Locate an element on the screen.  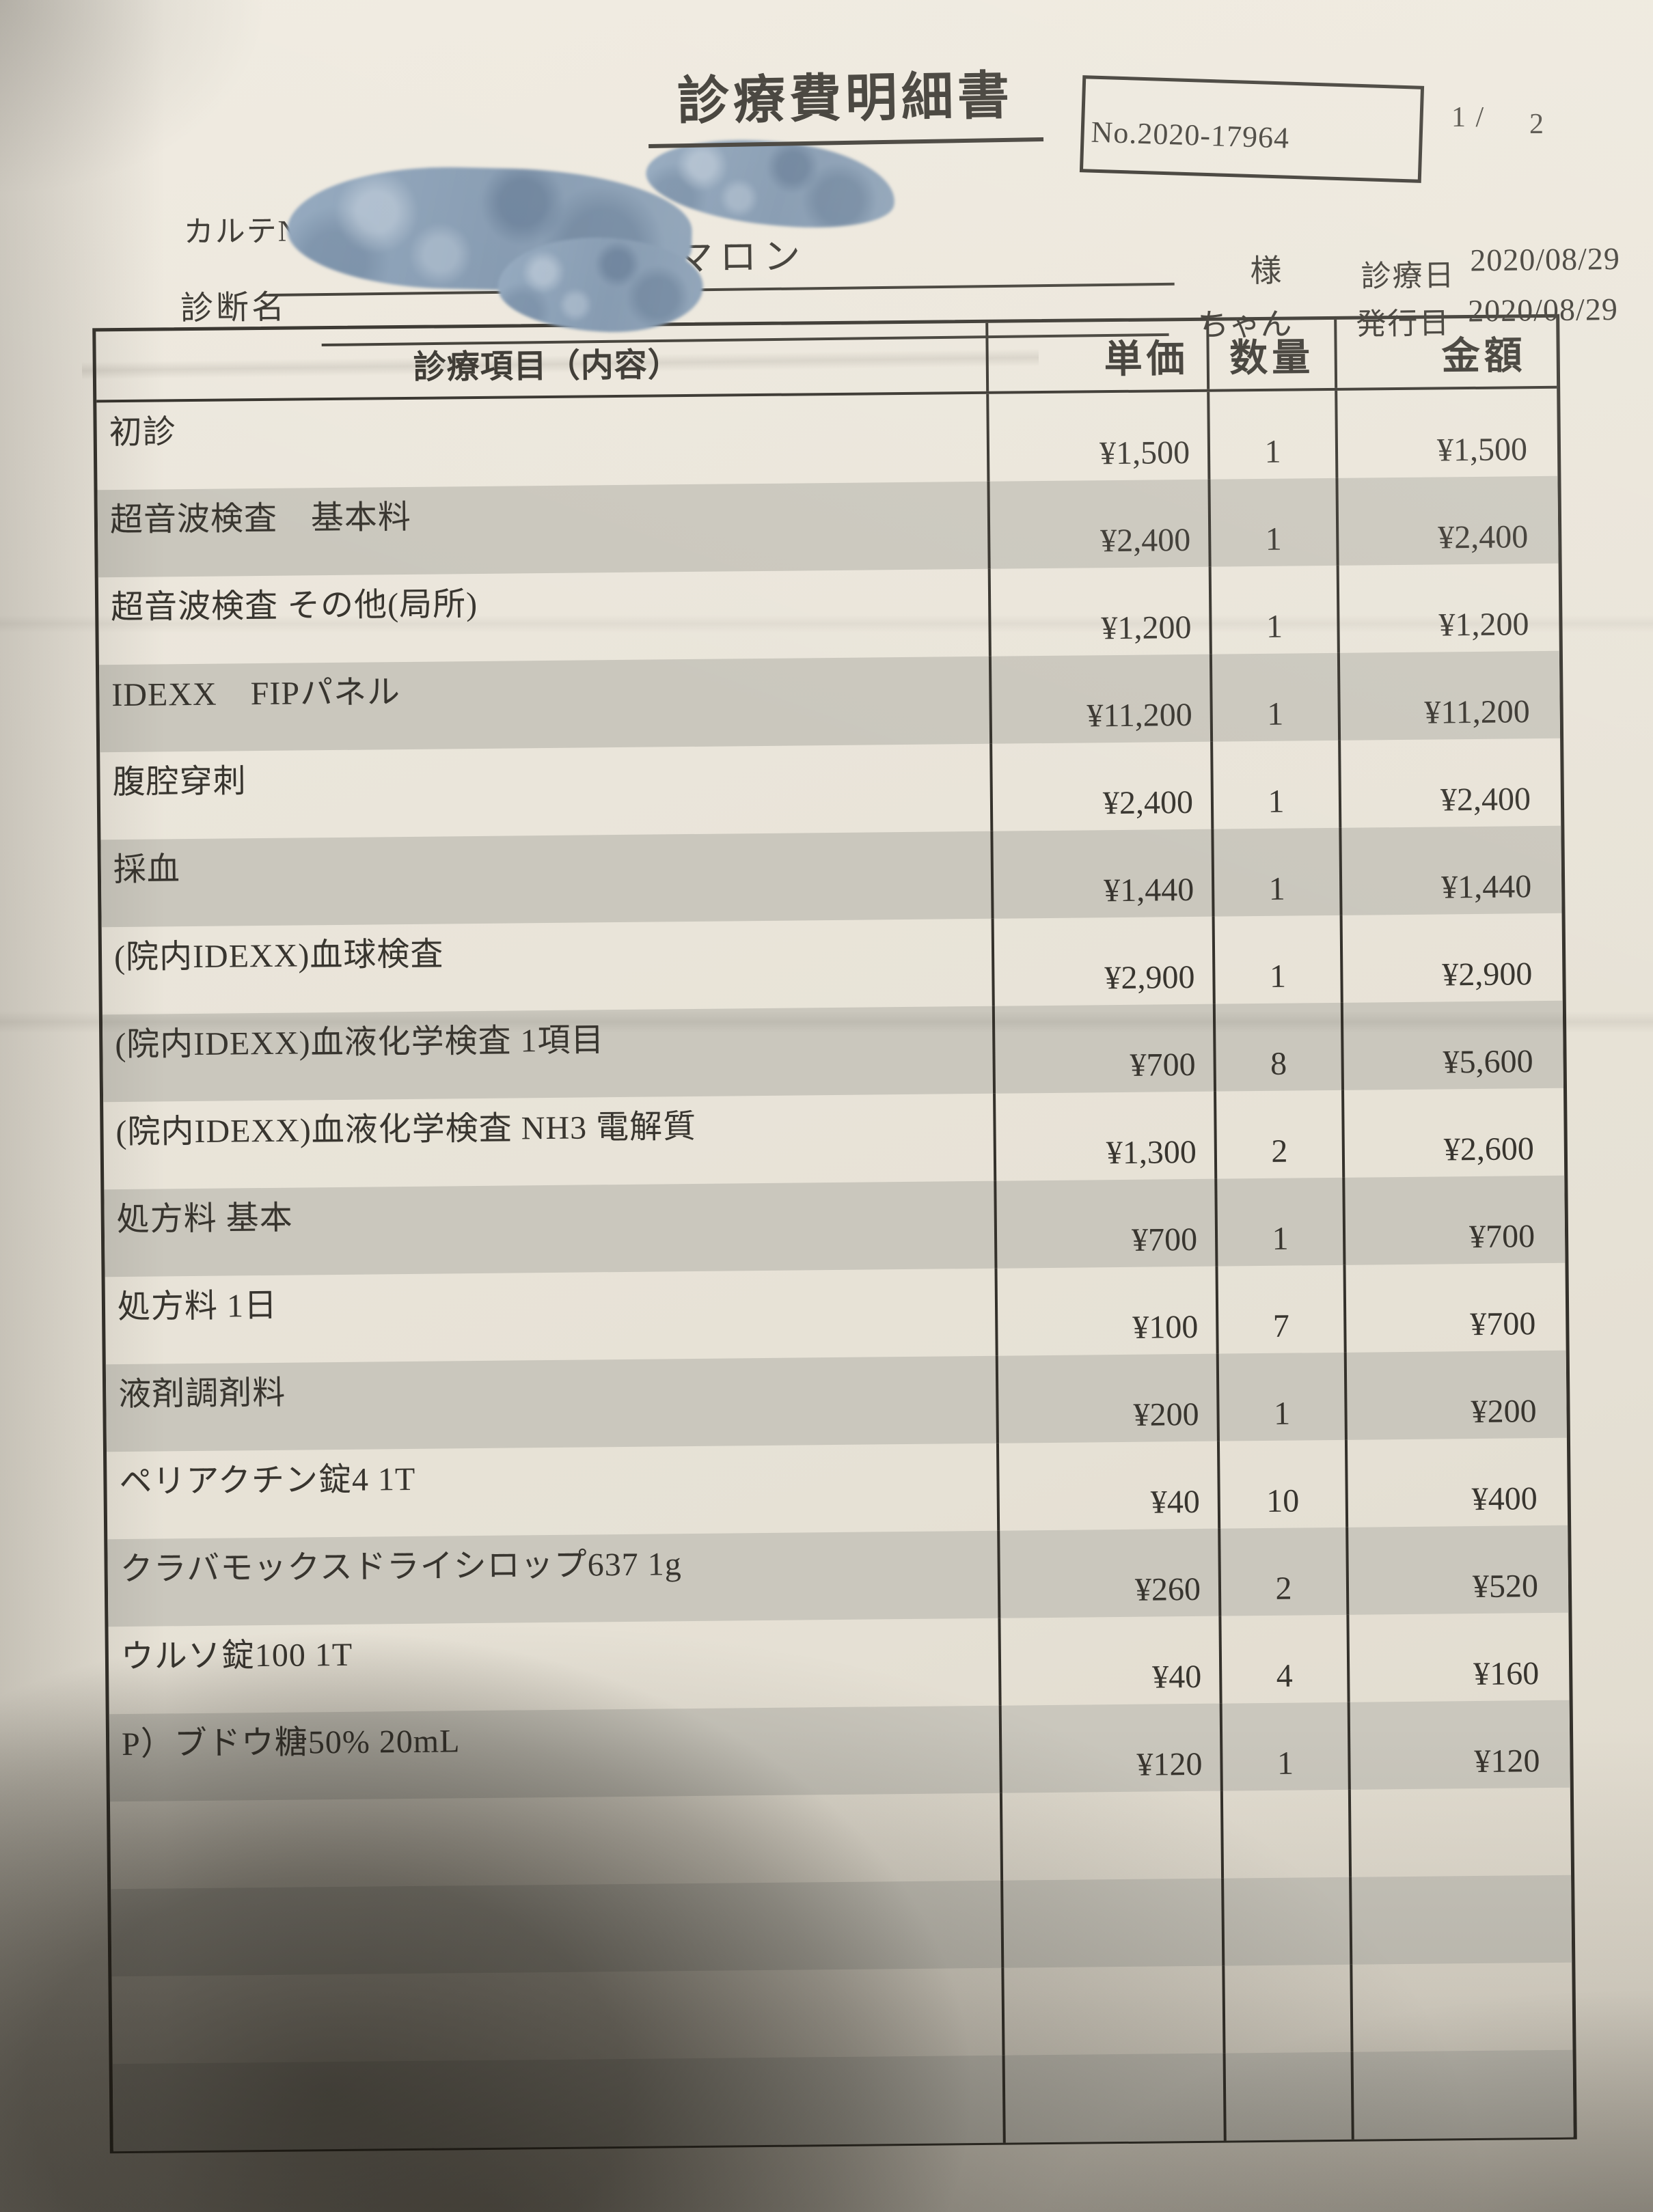
visit-date-label: 診療日 is located at coordinates (1408, 276).